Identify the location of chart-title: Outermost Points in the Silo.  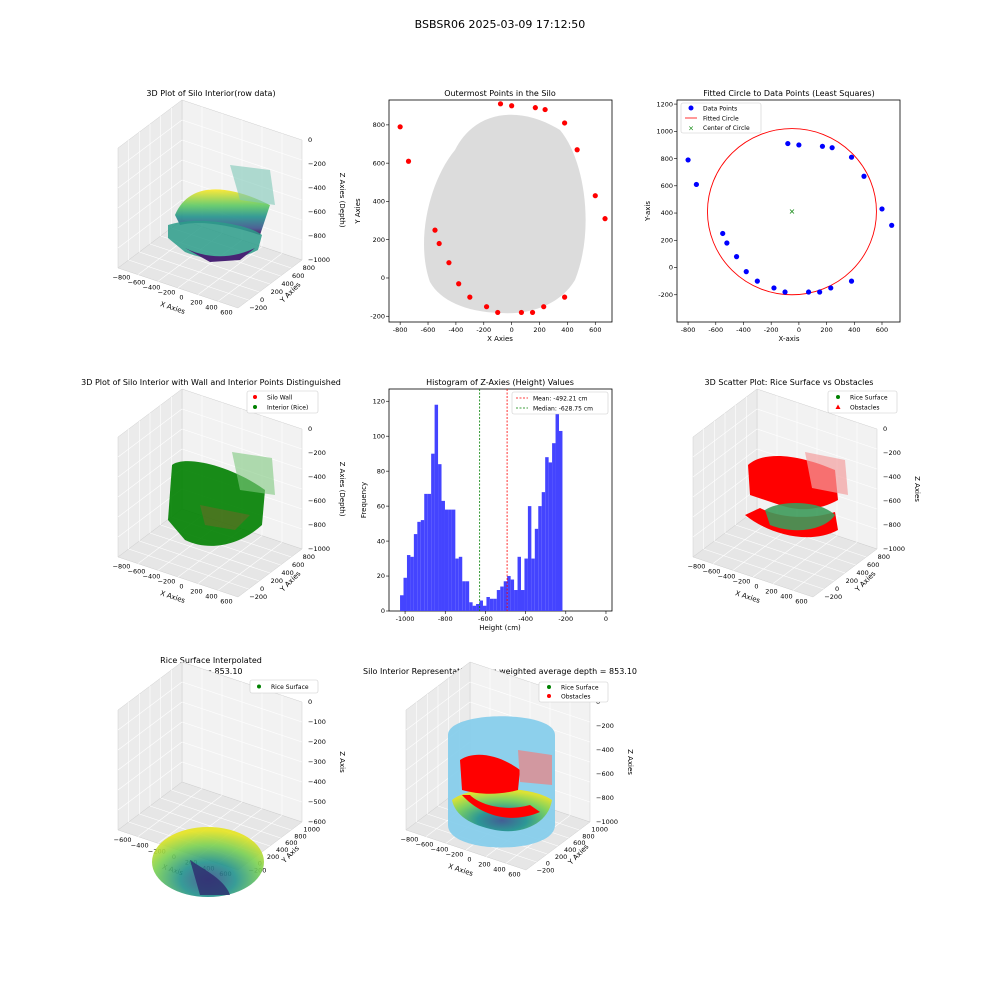
(500, 93).